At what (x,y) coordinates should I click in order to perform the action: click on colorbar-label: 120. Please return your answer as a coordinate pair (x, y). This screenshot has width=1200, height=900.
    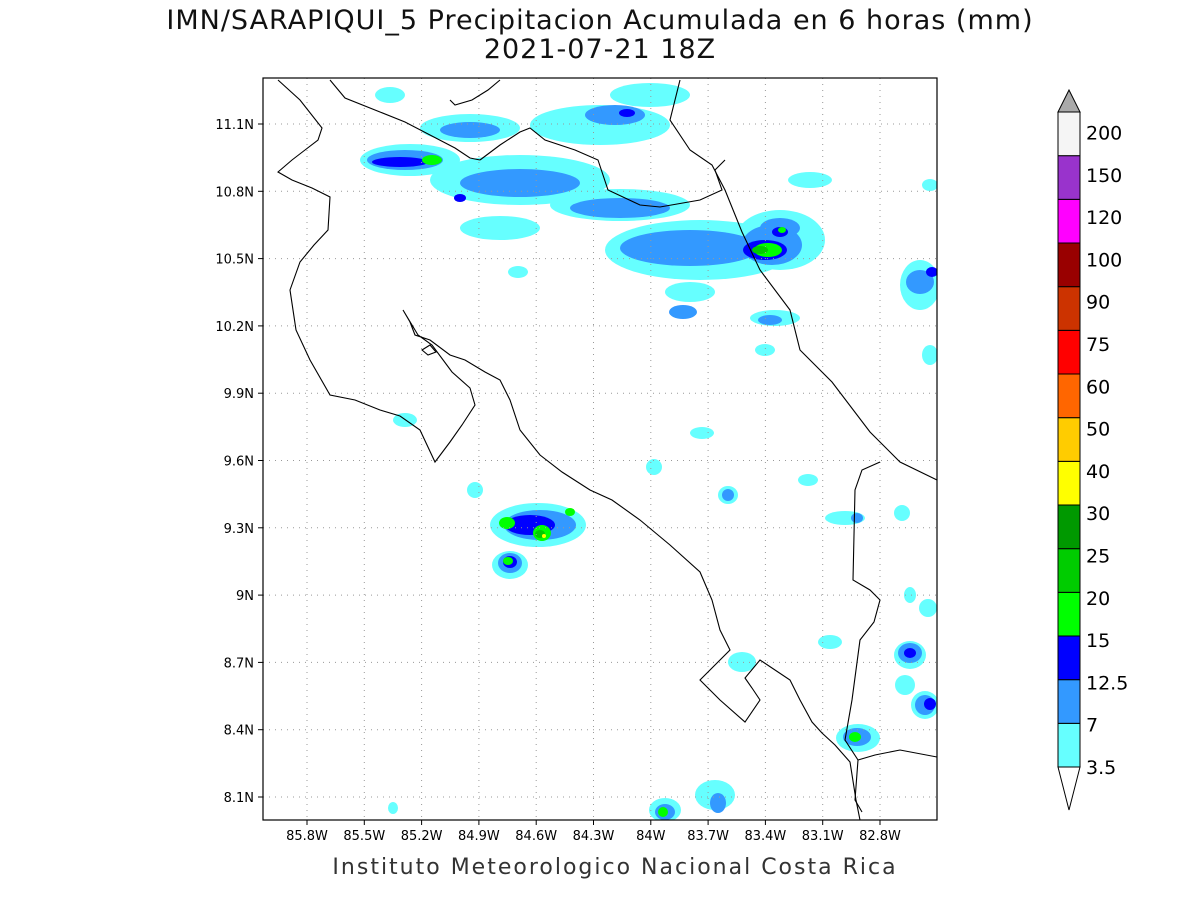
    Looking at the image, I should click on (1104, 218).